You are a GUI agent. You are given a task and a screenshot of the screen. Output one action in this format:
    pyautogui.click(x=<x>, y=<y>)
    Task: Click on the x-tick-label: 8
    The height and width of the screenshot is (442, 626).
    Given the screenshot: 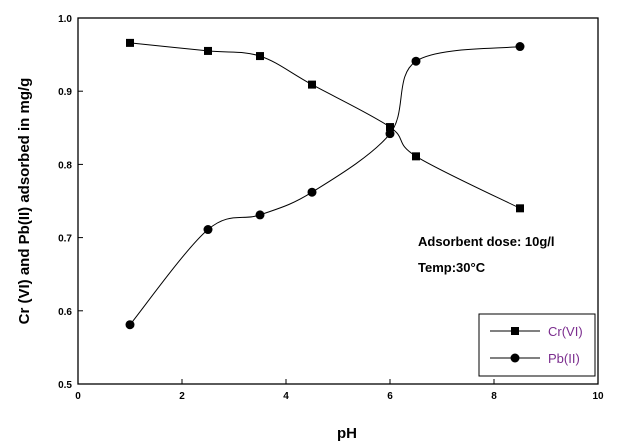 What is the action you would take?
    pyautogui.click(x=494, y=396)
    